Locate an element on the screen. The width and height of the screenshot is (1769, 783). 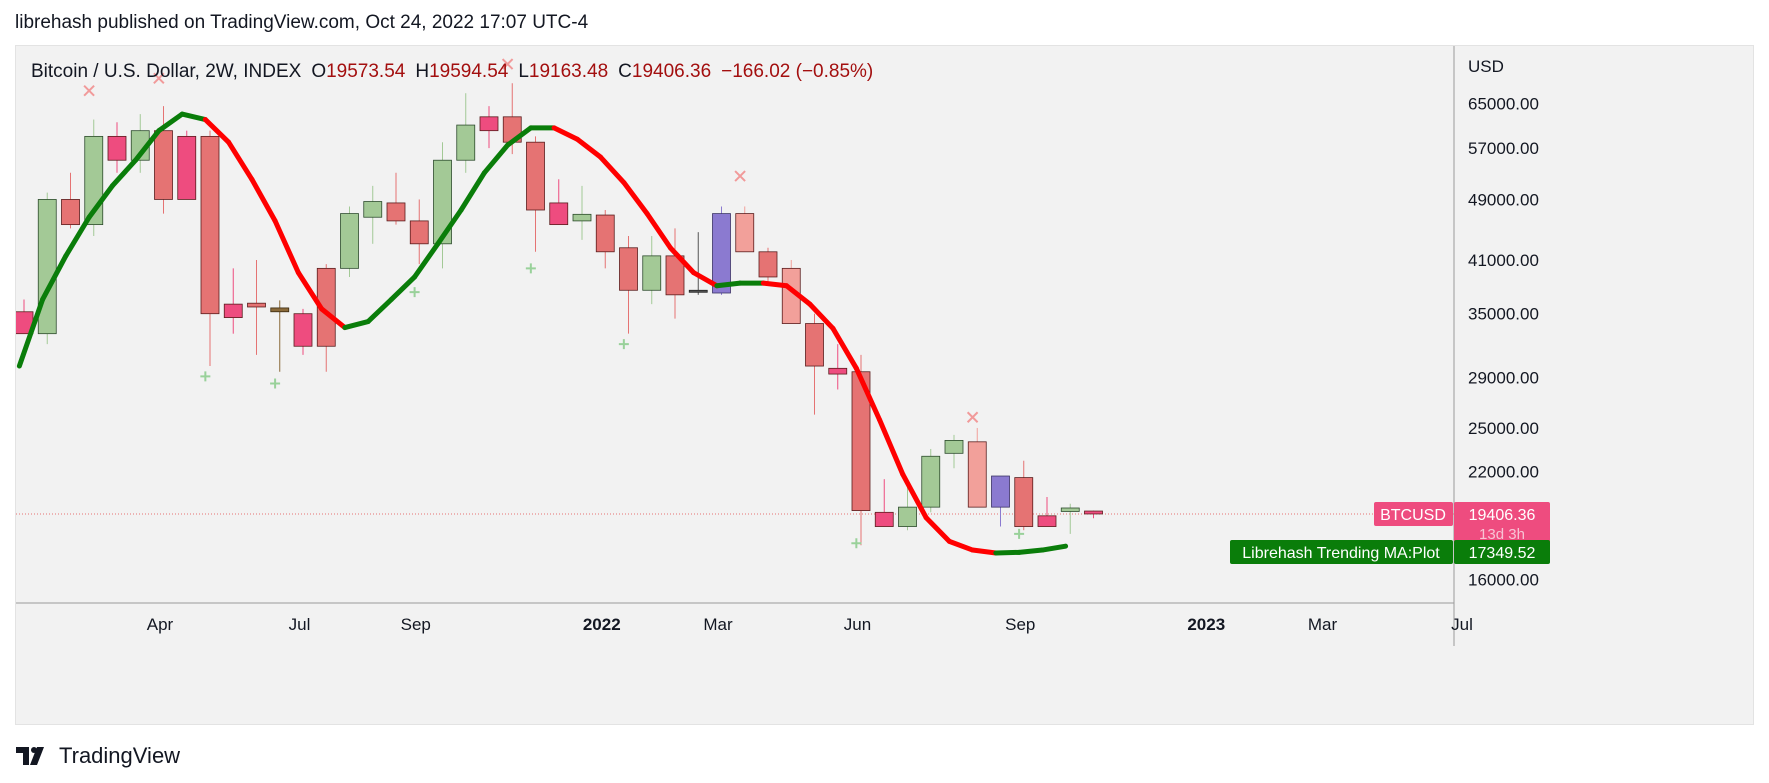
ma-tag-bg is located at coordinates (1341, 552).